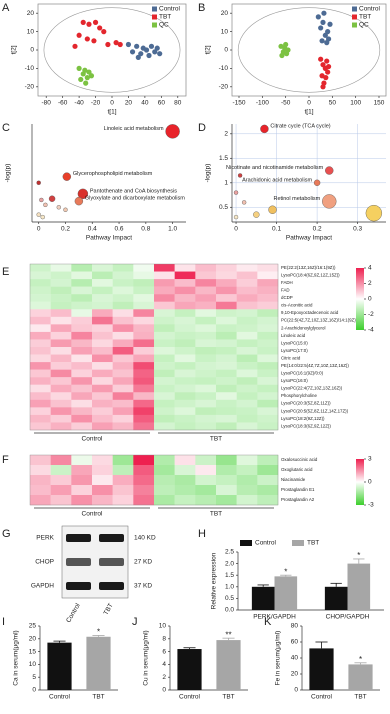 This screenshot has height=714, width=390. Describe the element at coordinates (315, 410) in the screenshot. I see `row-label: LysoPC(20:5(5Z,8Z,11Z,14Z,17Z))` at that location.